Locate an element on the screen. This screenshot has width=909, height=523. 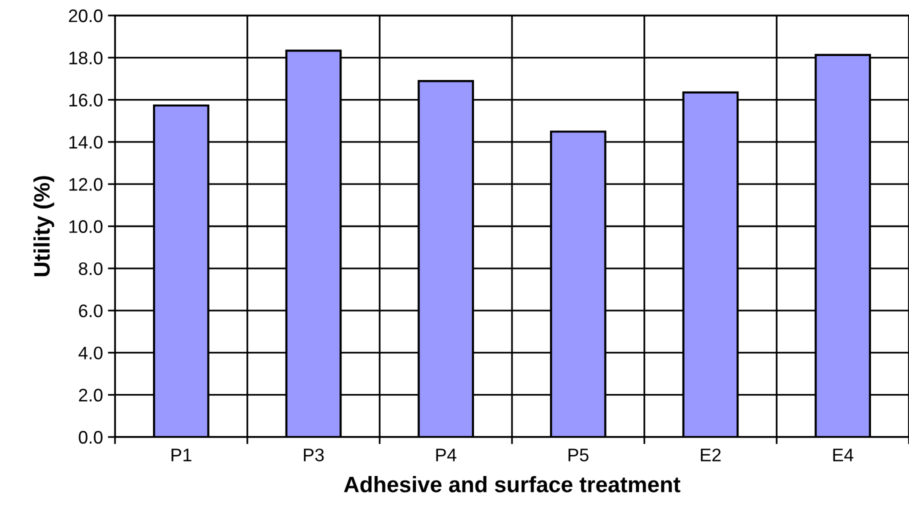
x-tick-label: E4 is located at coordinates (843, 455).